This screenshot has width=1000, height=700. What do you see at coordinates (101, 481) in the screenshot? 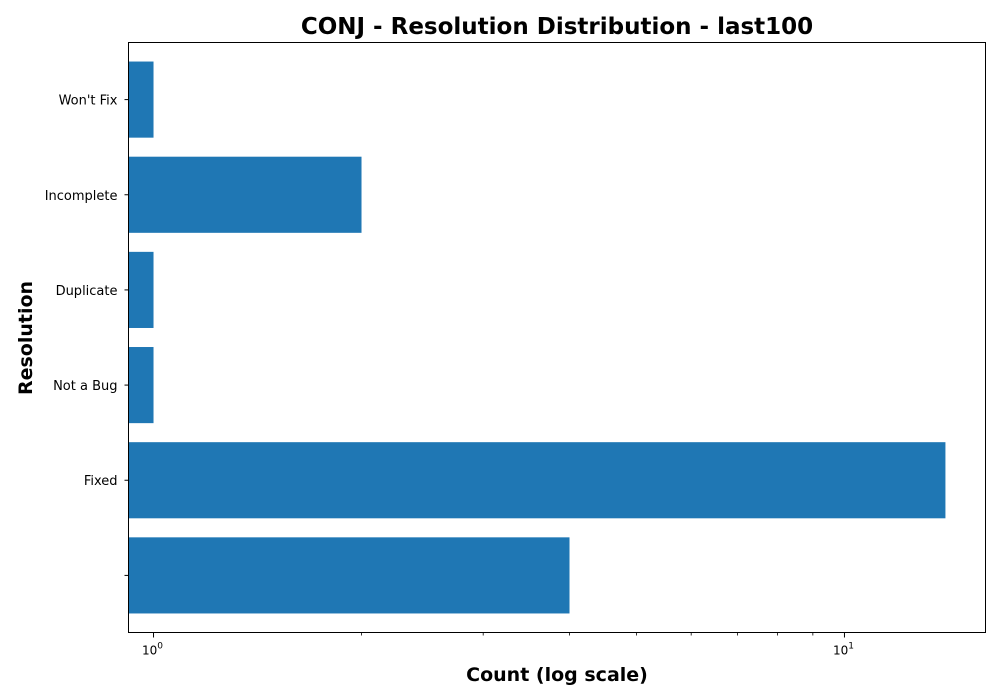
I see `y-tick-label: Fixed` at bounding box center [101, 481].